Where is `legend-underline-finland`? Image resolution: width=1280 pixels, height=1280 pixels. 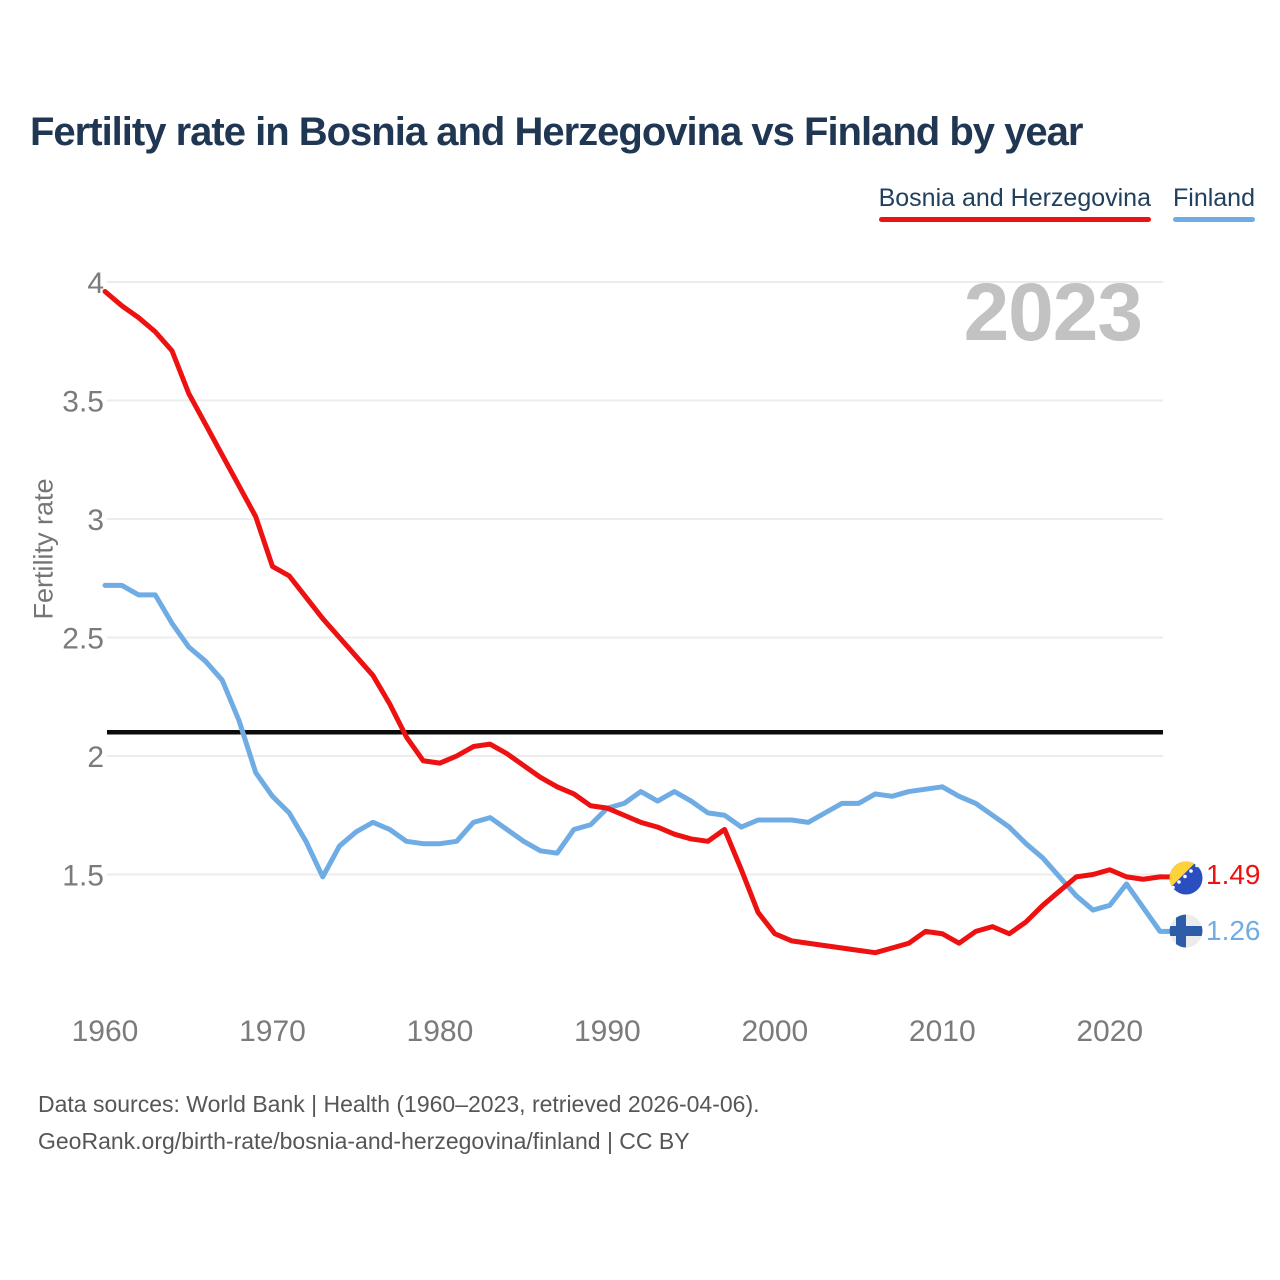 legend-underline-finland is located at coordinates (1214, 219).